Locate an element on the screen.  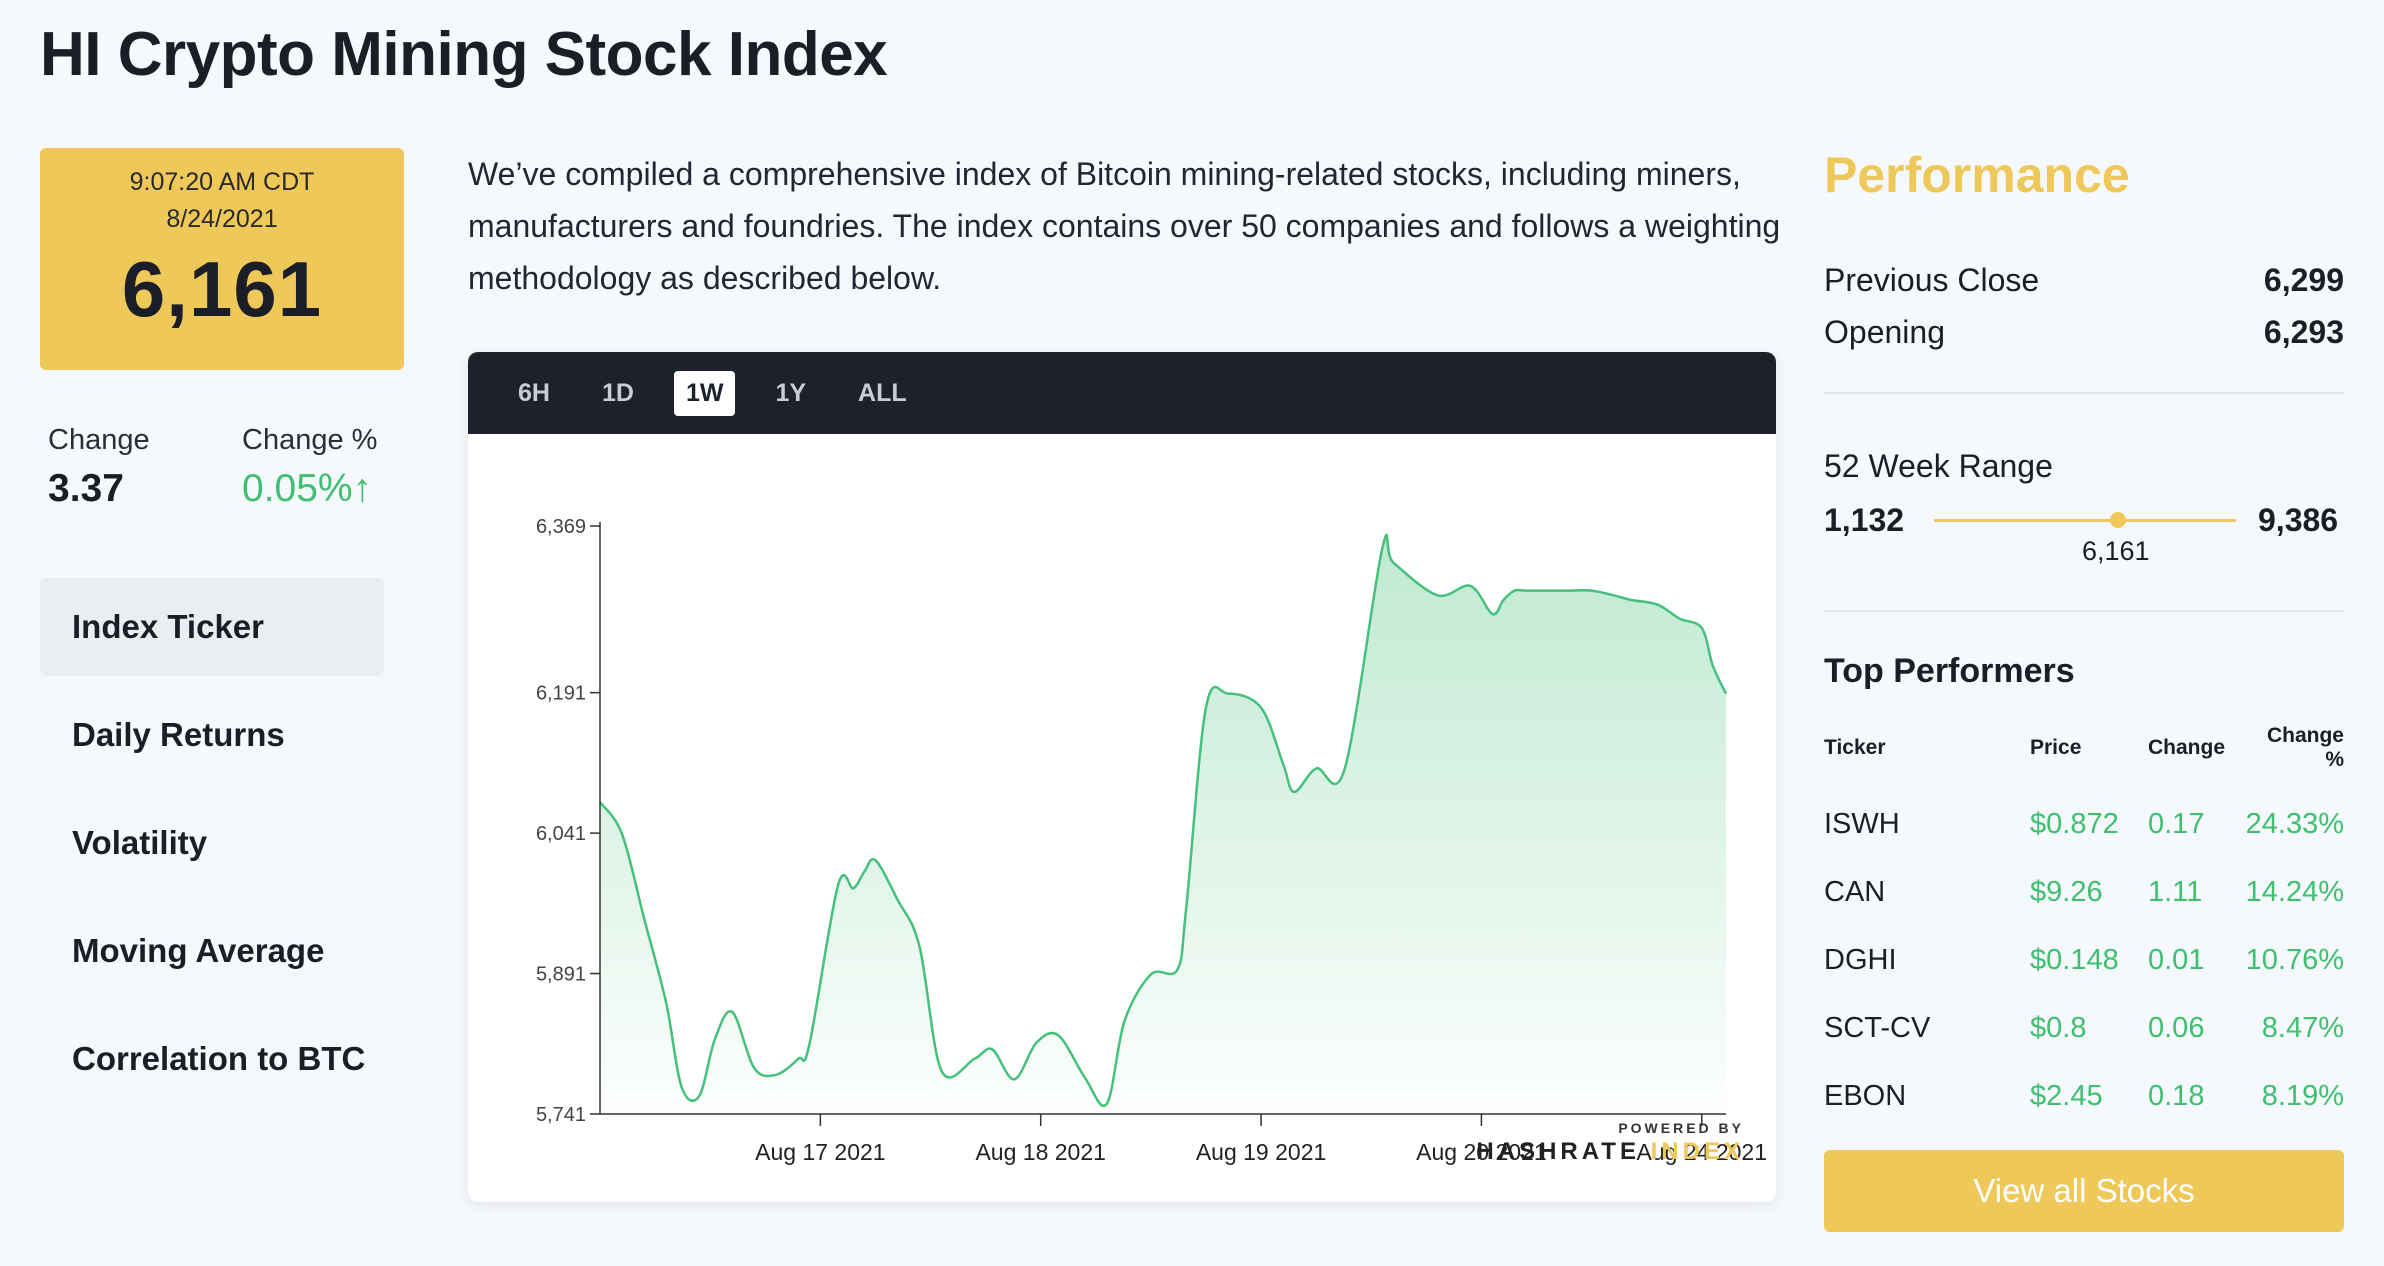
range-1y-button: 1Y is located at coordinates (791, 392).